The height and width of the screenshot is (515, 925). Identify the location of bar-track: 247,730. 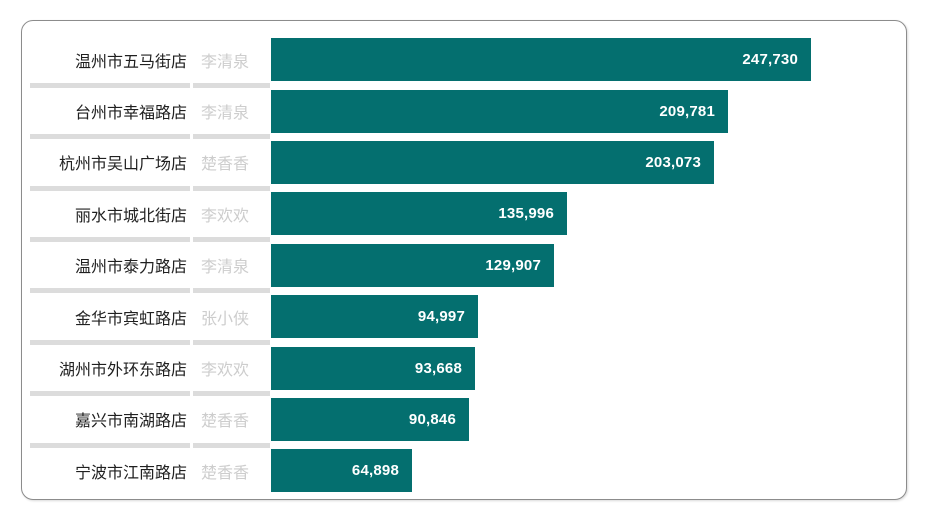
(588, 60).